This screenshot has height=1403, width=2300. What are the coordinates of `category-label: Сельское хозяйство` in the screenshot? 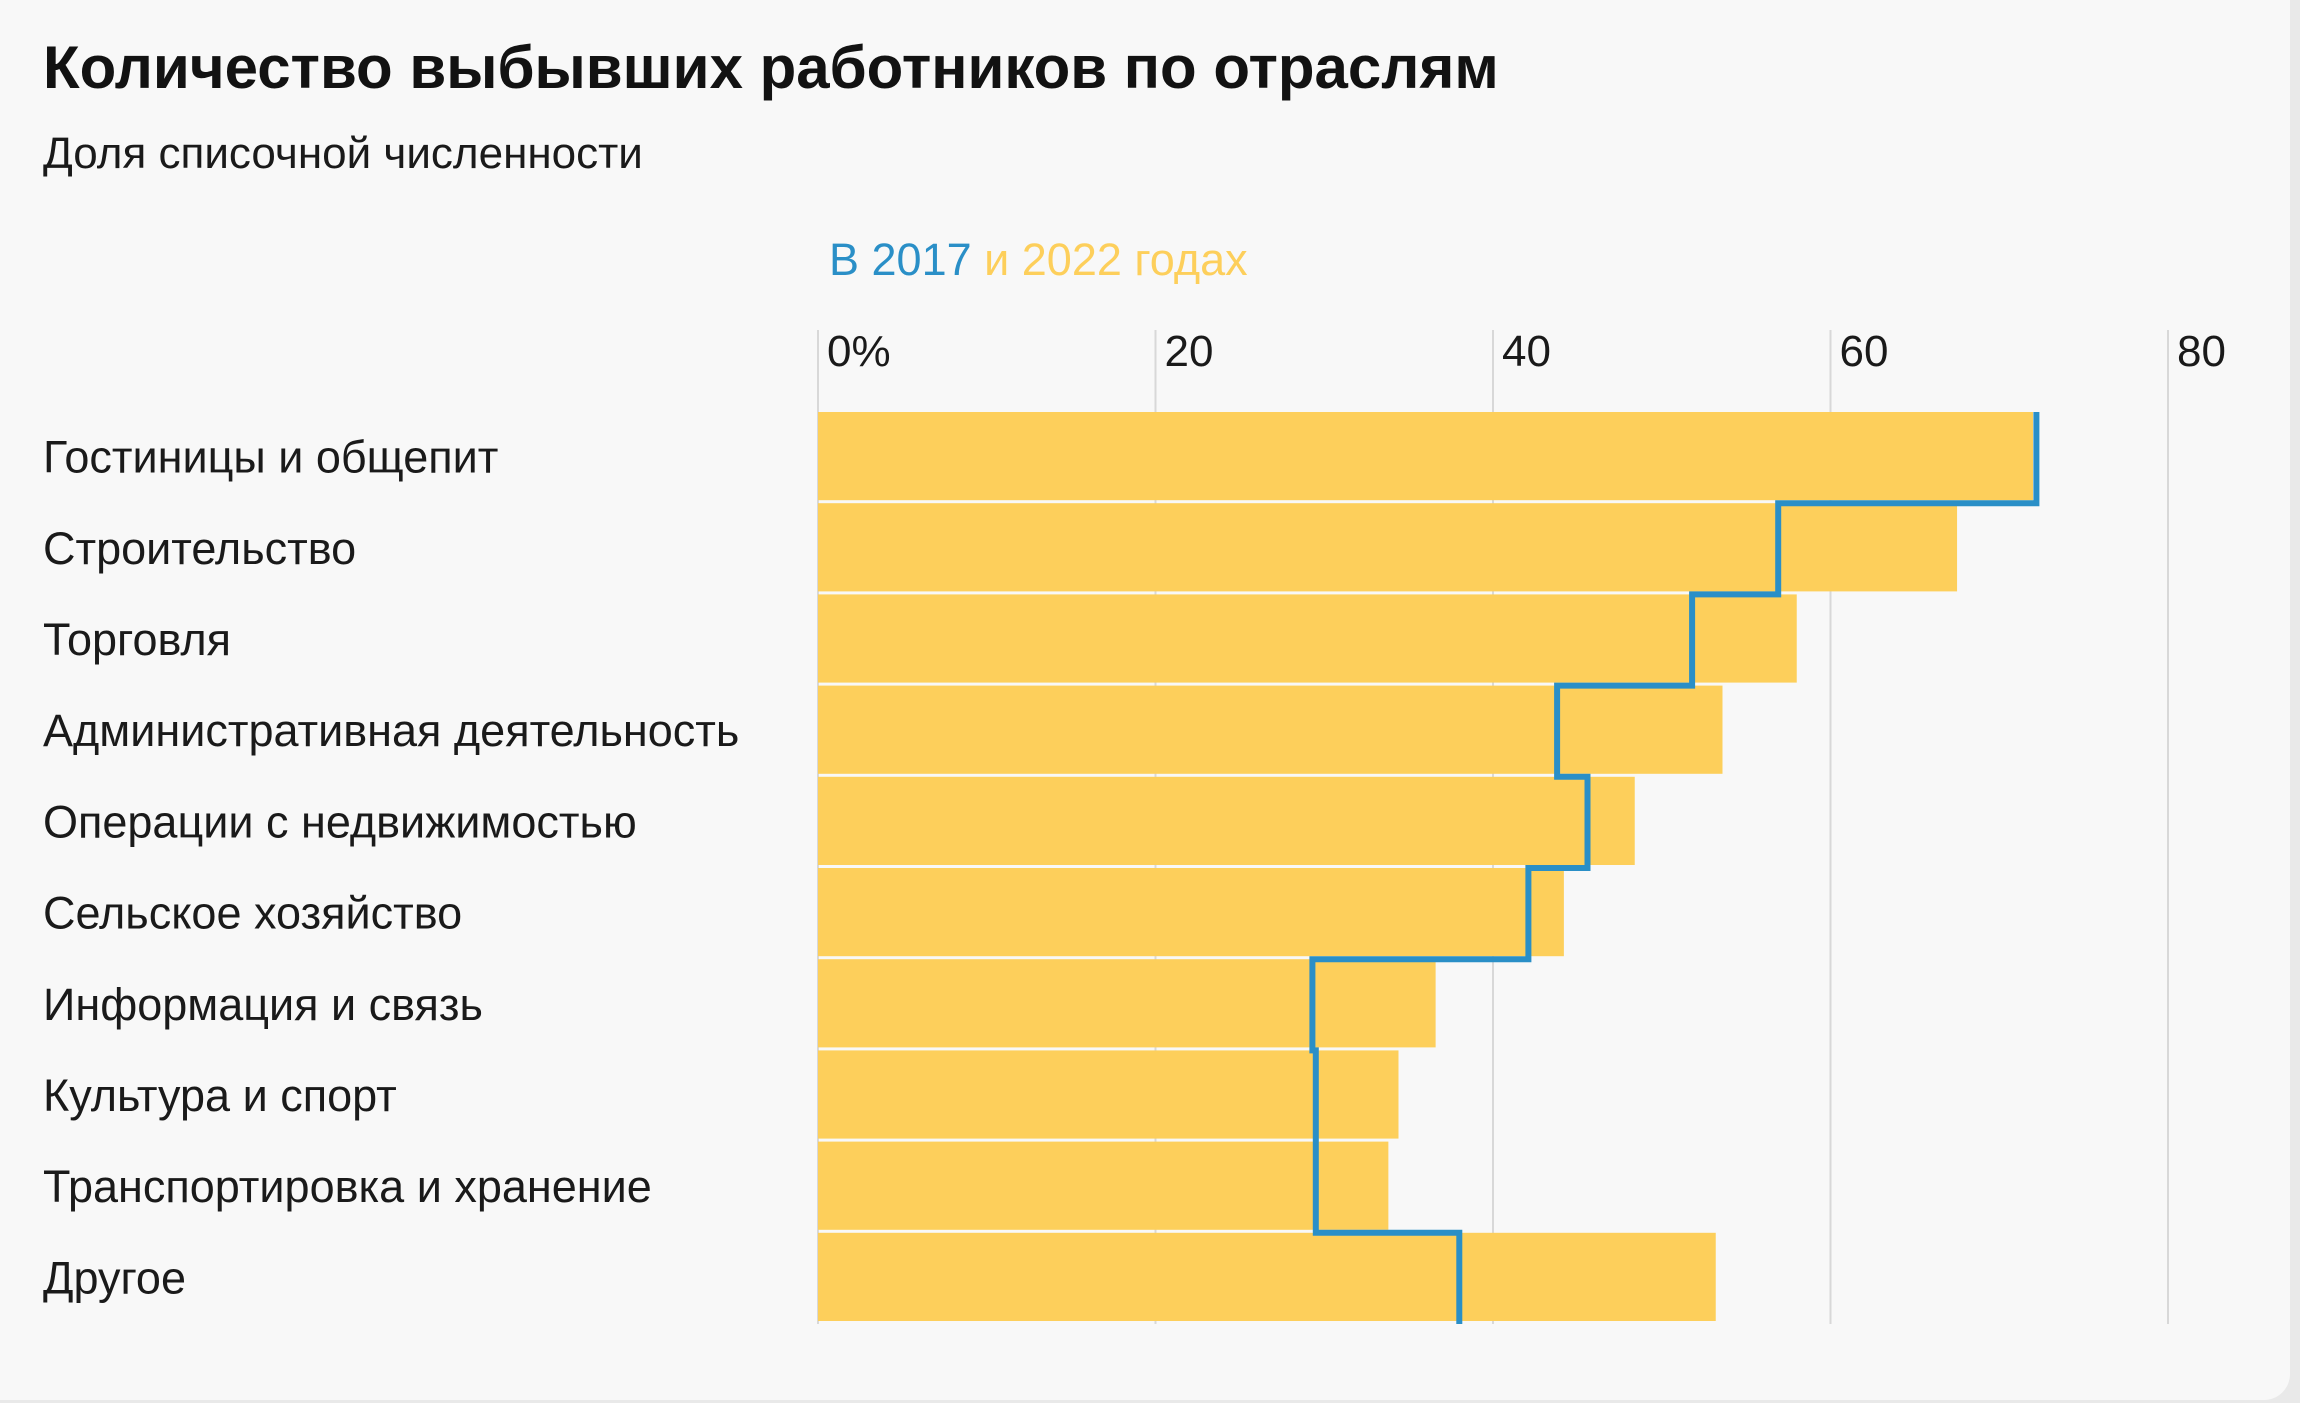 It's located at (252, 913).